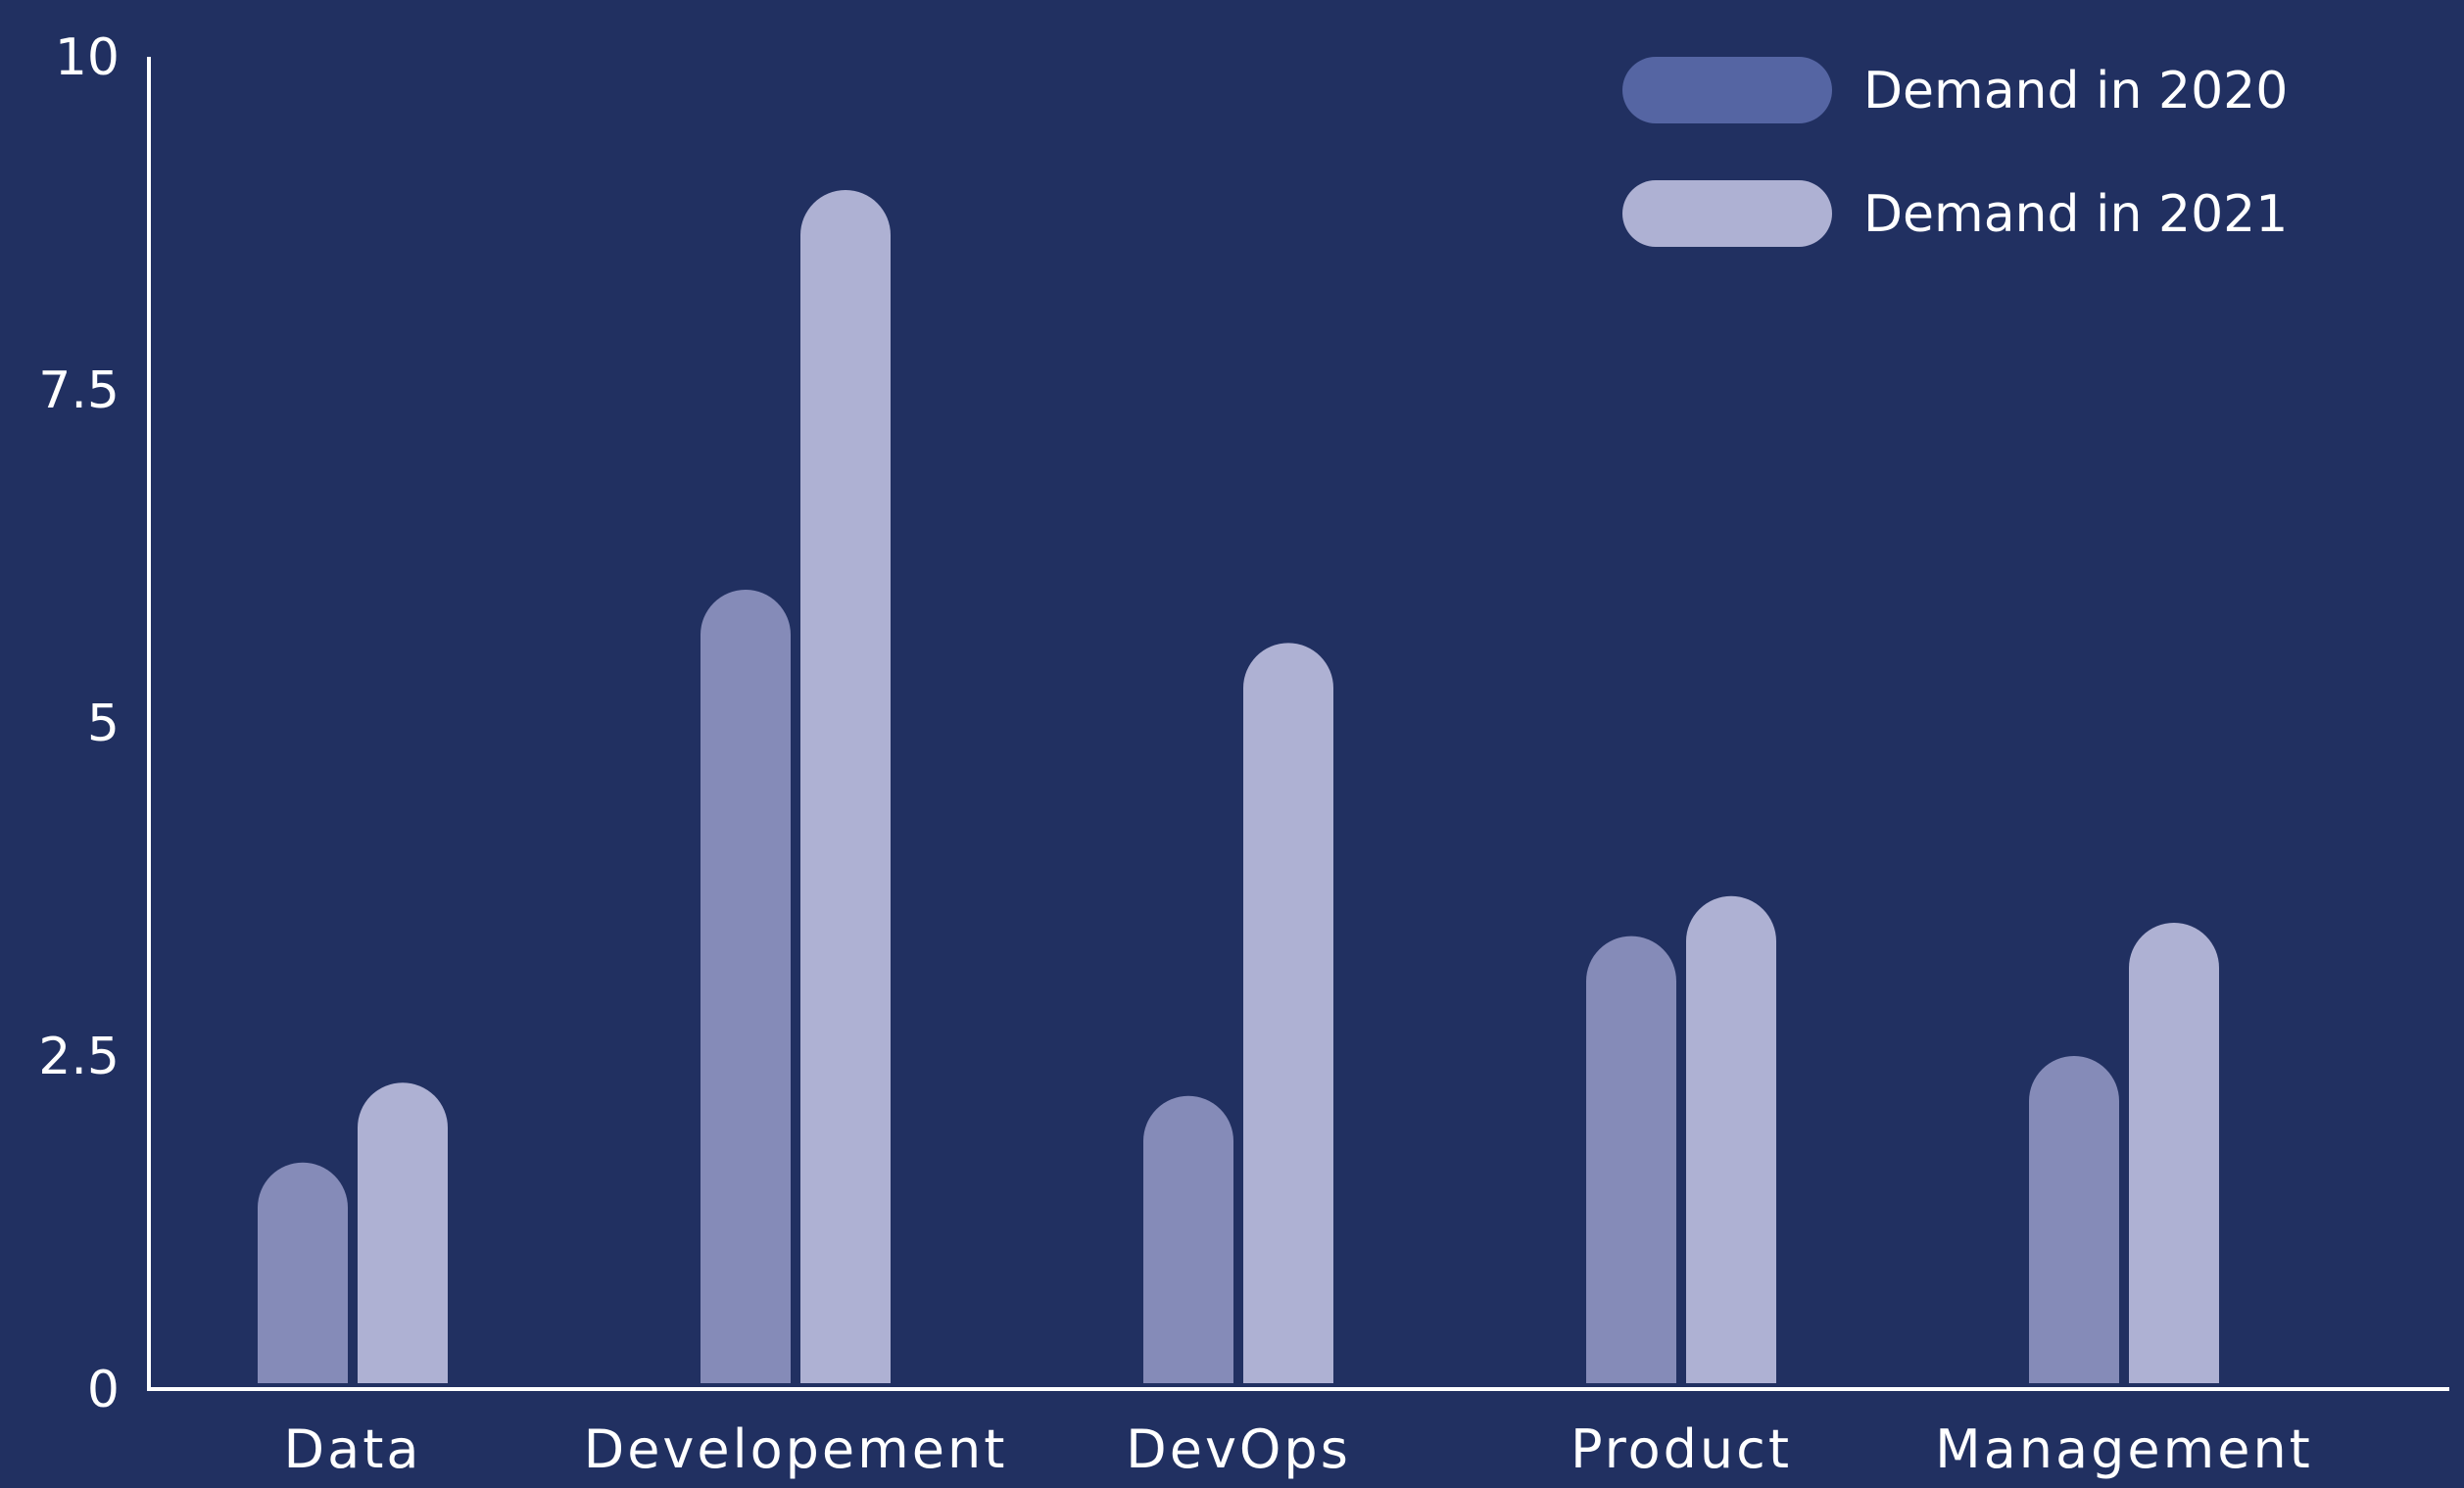 The image size is (2464, 1488). Describe the element at coordinates (1681, 1449) in the screenshot. I see `x-tick-label: Product` at that location.